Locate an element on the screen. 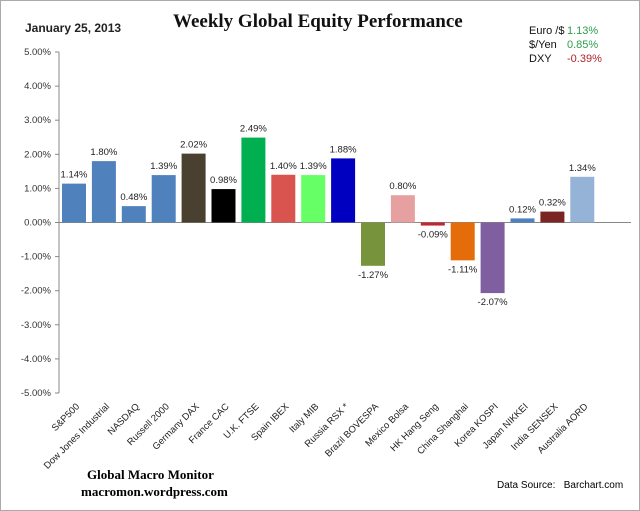  data-label: -1.11% is located at coordinates (463, 269).